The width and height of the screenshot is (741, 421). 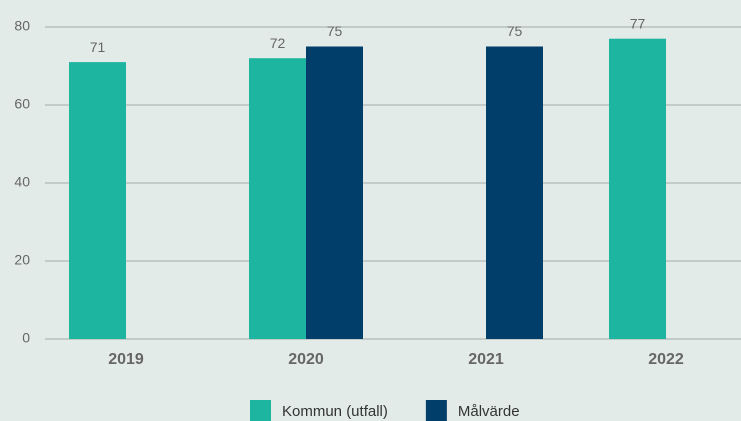 I want to click on y-tick-label: 40, so click(x=22, y=182).